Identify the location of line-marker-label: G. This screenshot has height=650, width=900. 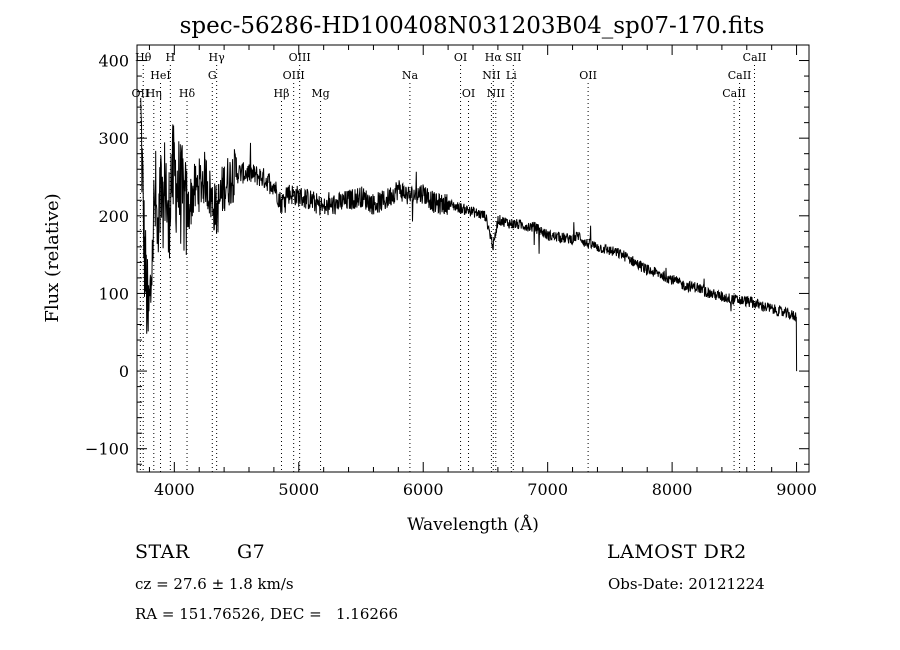
(212, 75).